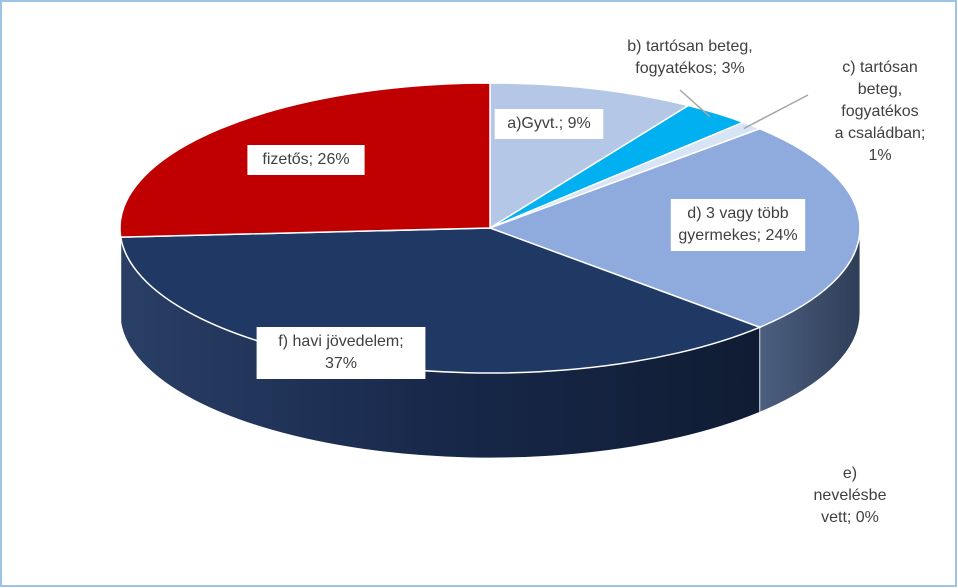 The image size is (958, 588). I want to click on label-e-line-2: nevelésbe, so click(850, 495).